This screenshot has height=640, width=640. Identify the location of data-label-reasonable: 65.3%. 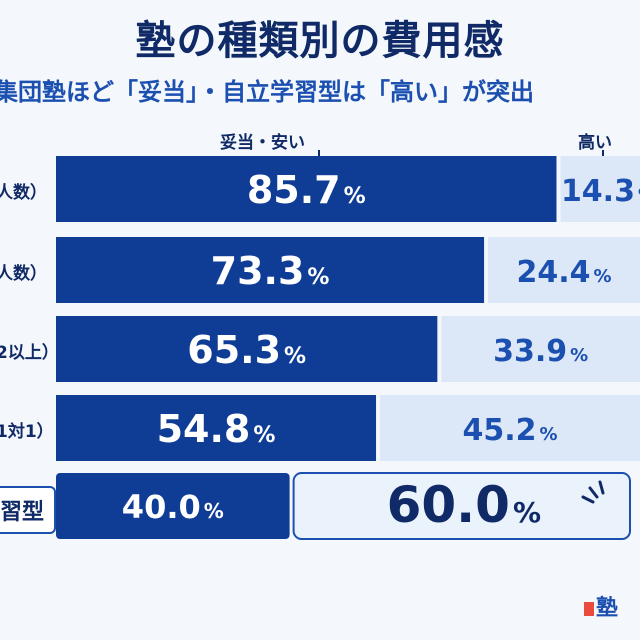
(246, 350).